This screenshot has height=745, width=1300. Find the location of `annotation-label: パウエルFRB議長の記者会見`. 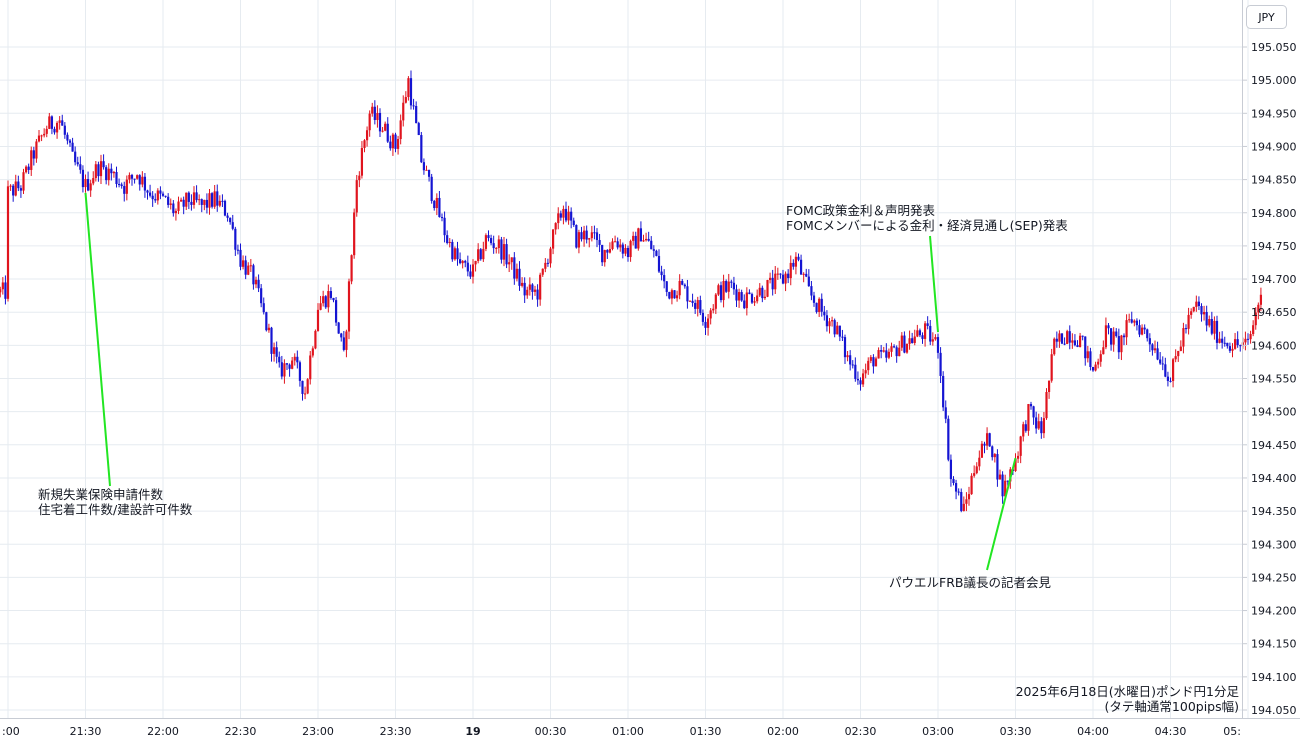

annotation-label: パウエルFRB議長の記者会見 is located at coordinates (970, 582).